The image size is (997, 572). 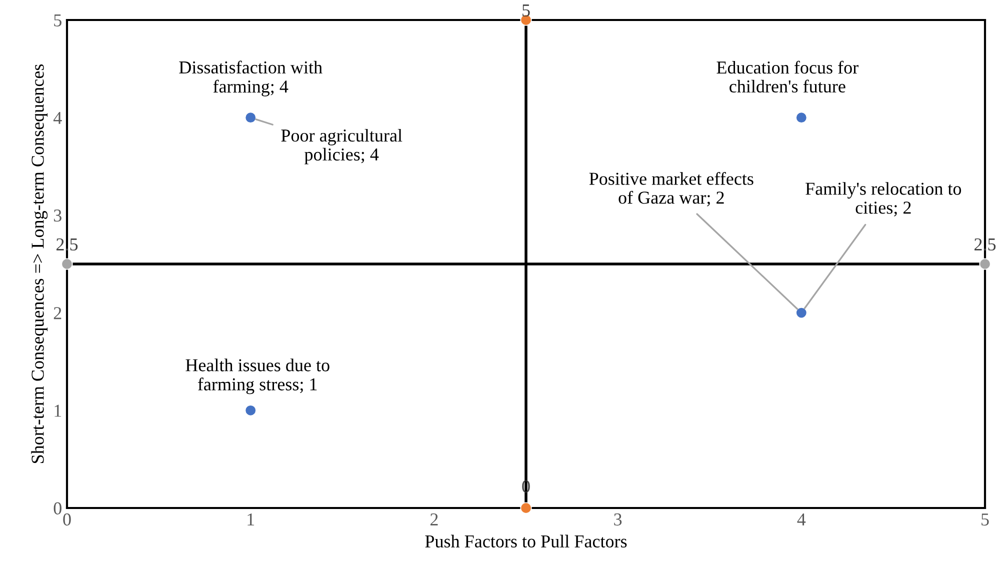 What do you see at coordinates (801, 520) in the screenshot?
I see `x-tick-label: 4` at bounding box center [801, 520].